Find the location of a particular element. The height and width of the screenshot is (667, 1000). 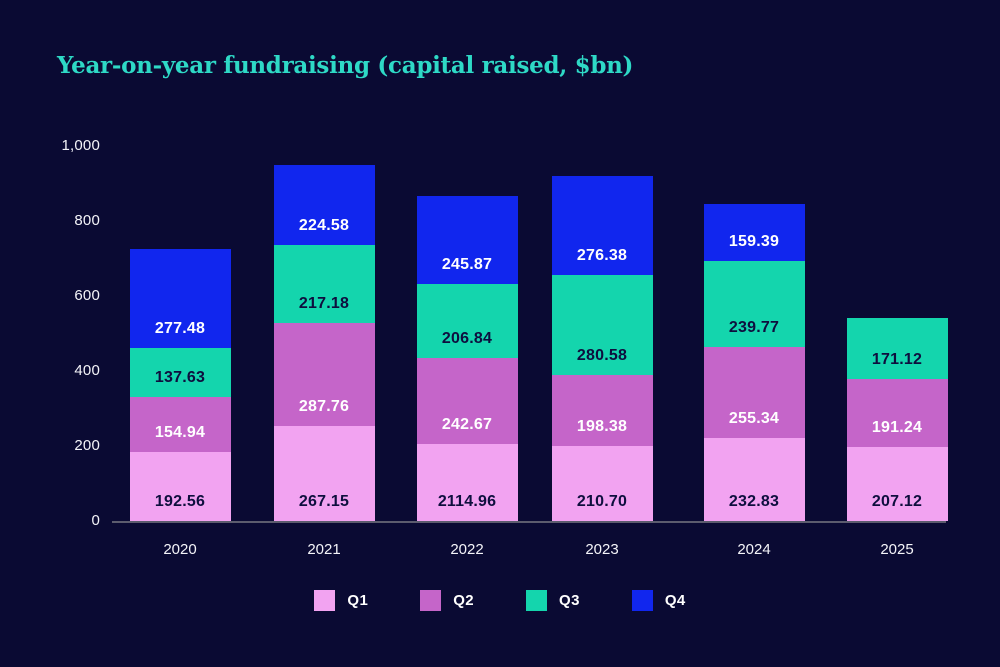

bar-segment-2023-q3: 280.58 is located at coordinates (602, 324).